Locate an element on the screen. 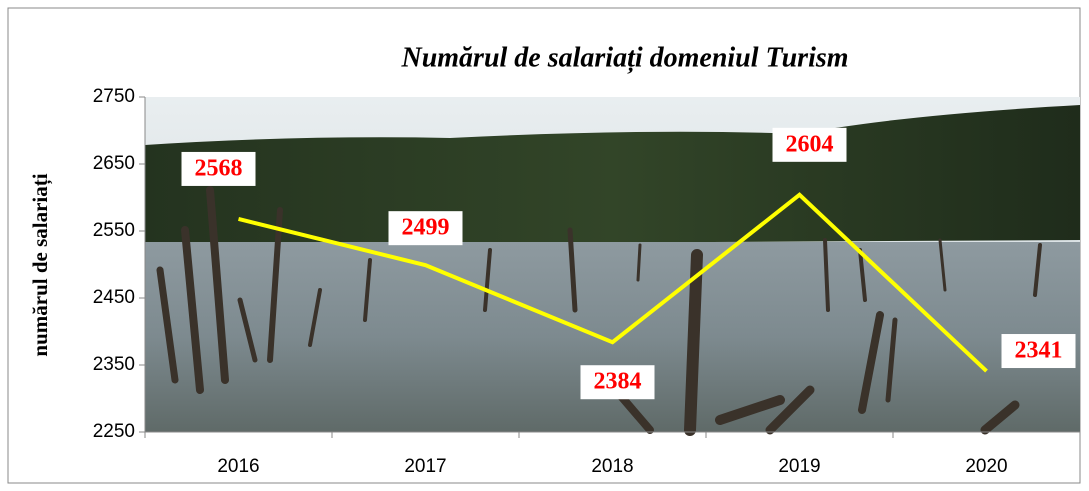 This screenshot has height=491, width=1089. data-label: 2568 is located at coordinates (219, 168).